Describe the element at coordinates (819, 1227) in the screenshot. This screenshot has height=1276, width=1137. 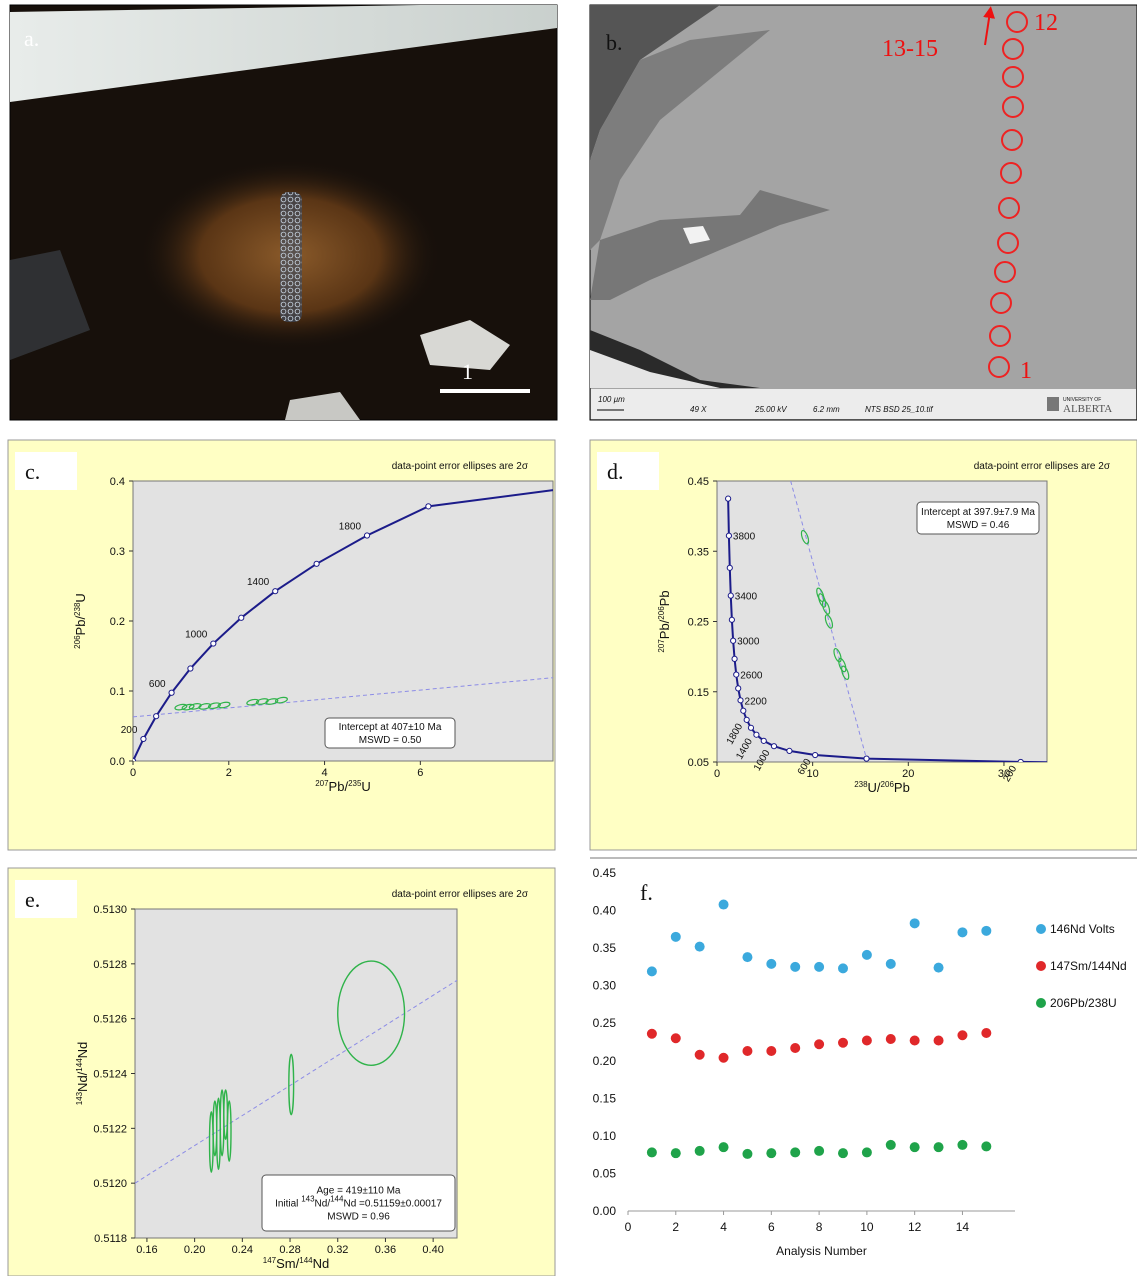
I see `x-tick-label: 8` at that location.